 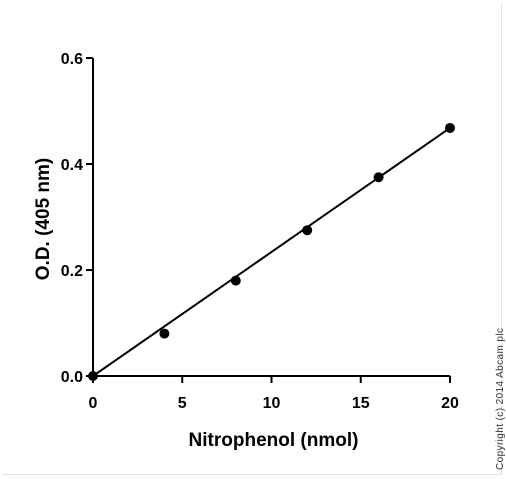 What do you see at coordinates (272, 403) in the screenshot?
I see `x-tick-label: 10` at bounding box center [272, 403].